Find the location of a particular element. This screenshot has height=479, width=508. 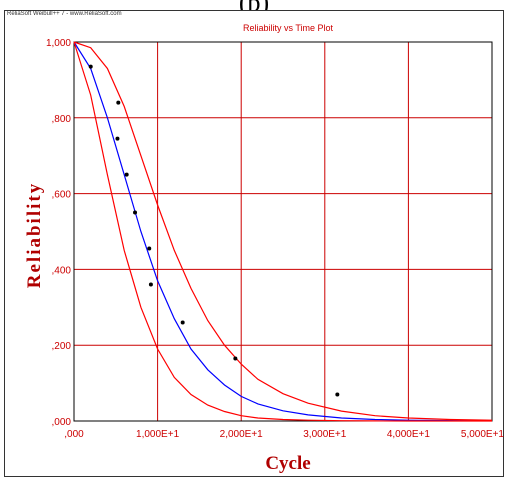

y-tick-labels: ,000 ,200 ,400 ,600 ,800 1,000 is located at coordinates (58, 233).